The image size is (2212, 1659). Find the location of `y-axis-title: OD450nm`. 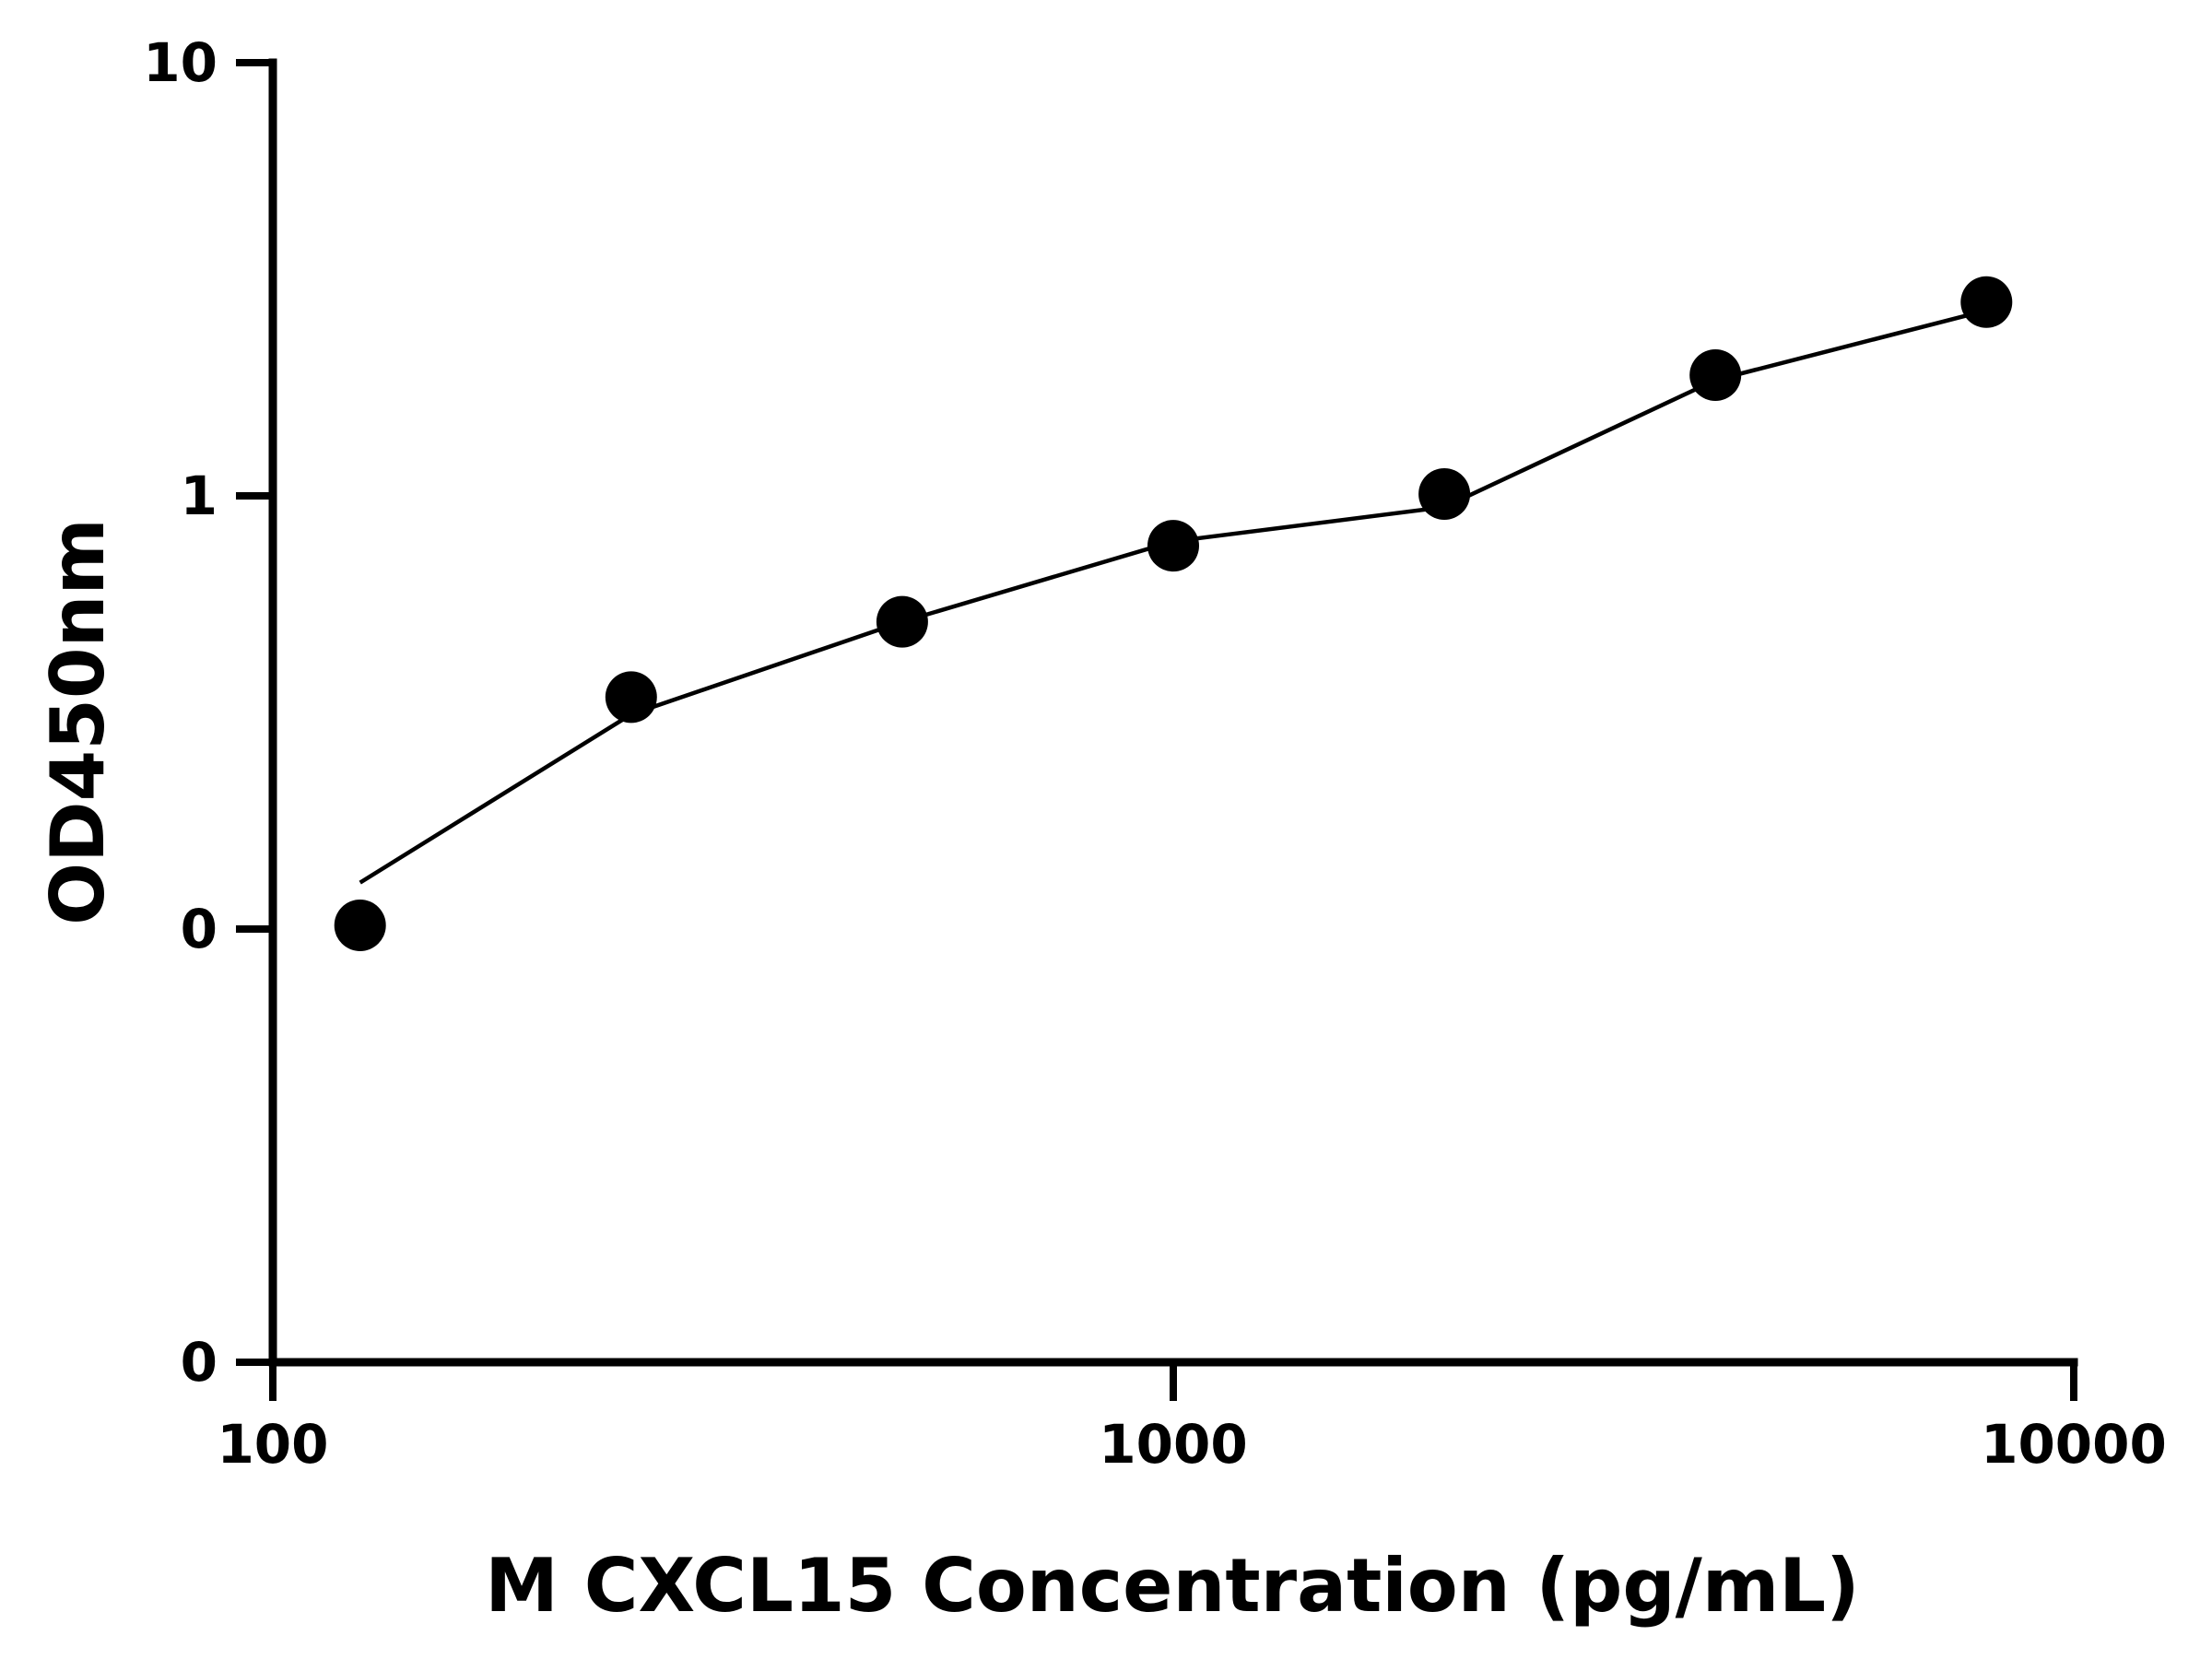

y-axis-title: OD450nm is located at coordinates (78, 721).